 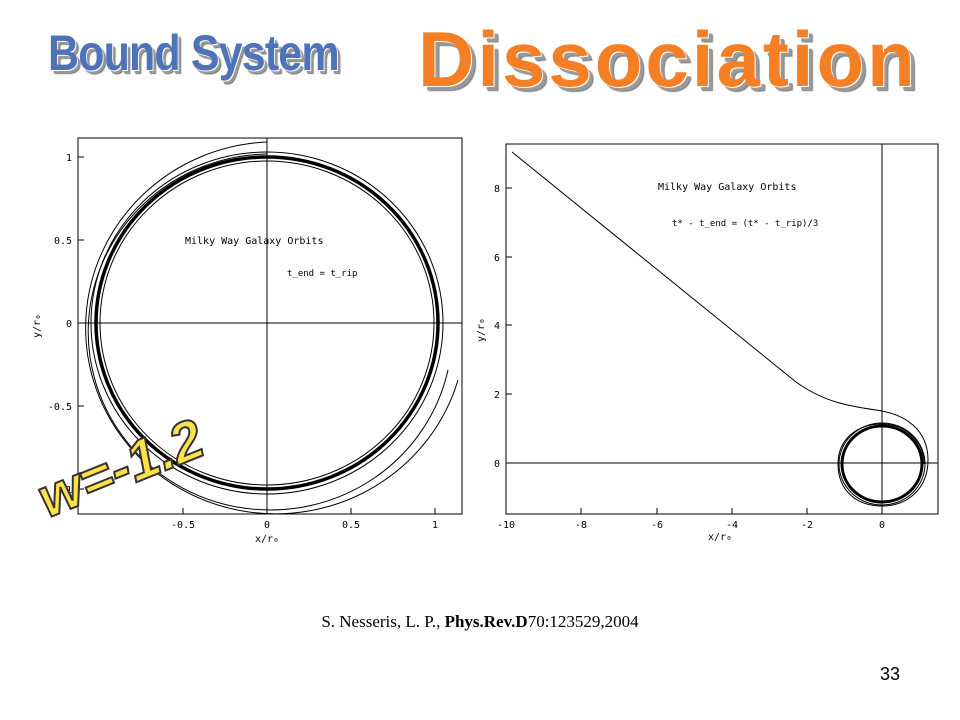 I want to click on right-x-tick-label: -10, so click(x=506, y=525).